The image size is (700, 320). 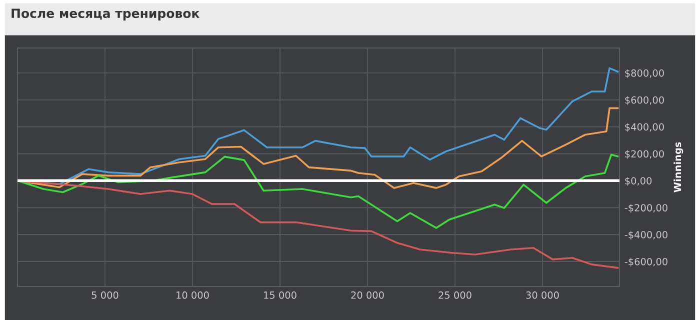 What do you see at coordinates (542, 295) in the screenshot?
I see `x-tick-label: 30 000` at bounding box center [542, 295].